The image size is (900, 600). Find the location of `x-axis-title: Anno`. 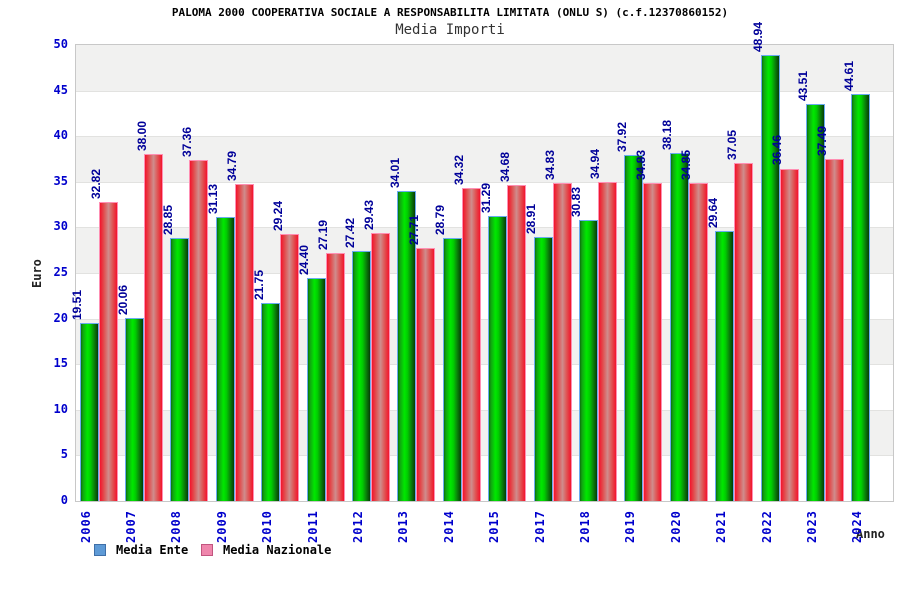

x-axis-title: Anno is located at coordinates (870, 534).